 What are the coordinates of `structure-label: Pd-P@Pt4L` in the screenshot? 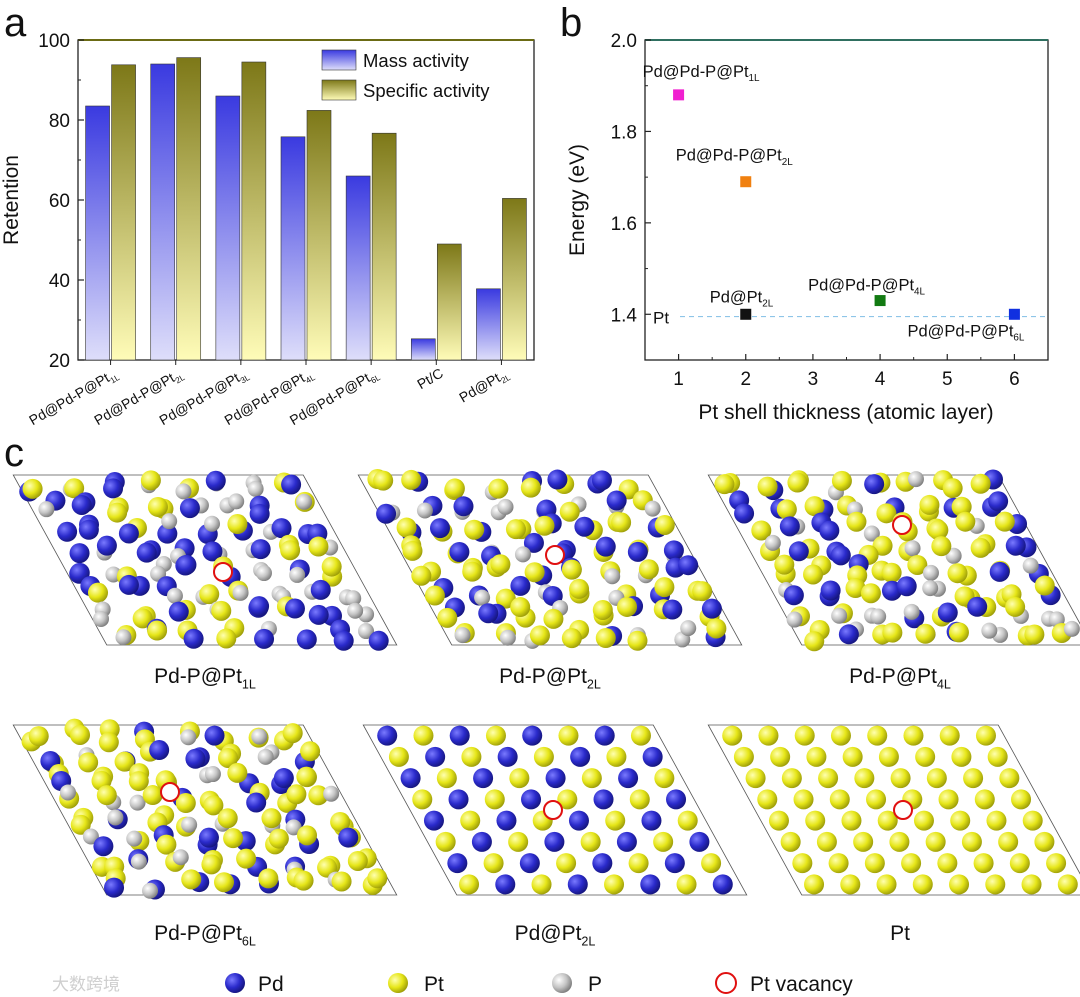 It's located at (900, 678).